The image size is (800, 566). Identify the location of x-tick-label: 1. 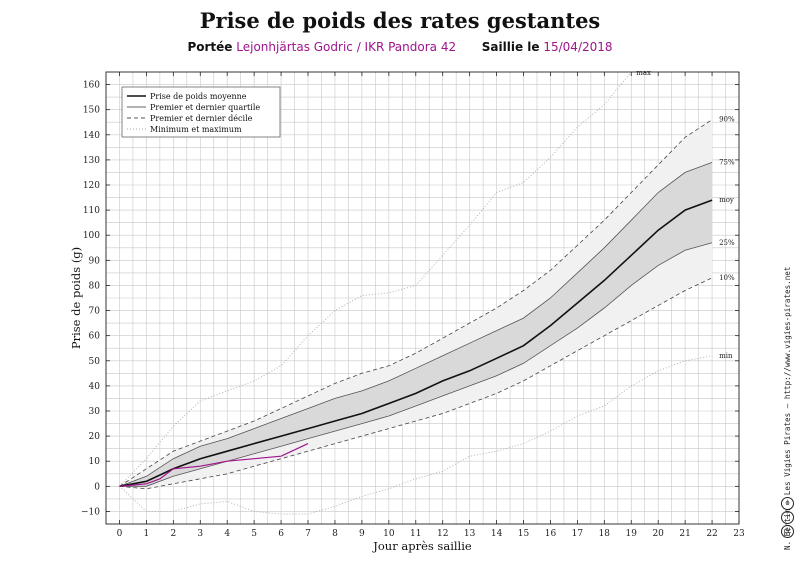
(147, 534).